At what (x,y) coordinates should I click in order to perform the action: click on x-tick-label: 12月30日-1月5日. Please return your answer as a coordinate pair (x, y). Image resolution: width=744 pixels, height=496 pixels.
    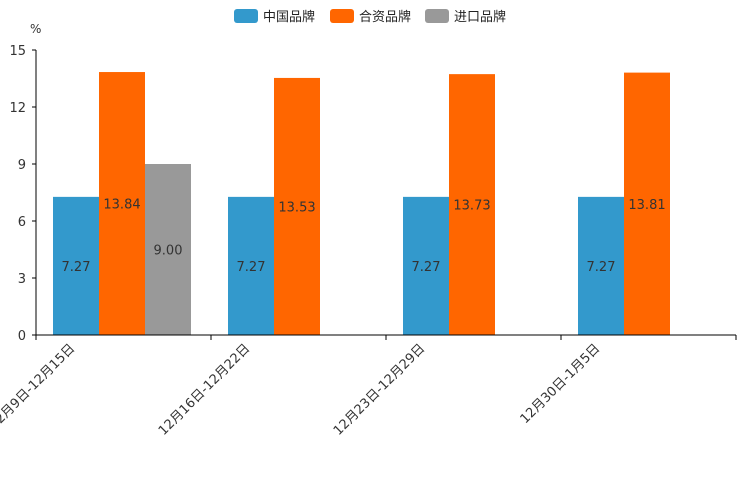
    Looking at the image, I should click on (561, 384).